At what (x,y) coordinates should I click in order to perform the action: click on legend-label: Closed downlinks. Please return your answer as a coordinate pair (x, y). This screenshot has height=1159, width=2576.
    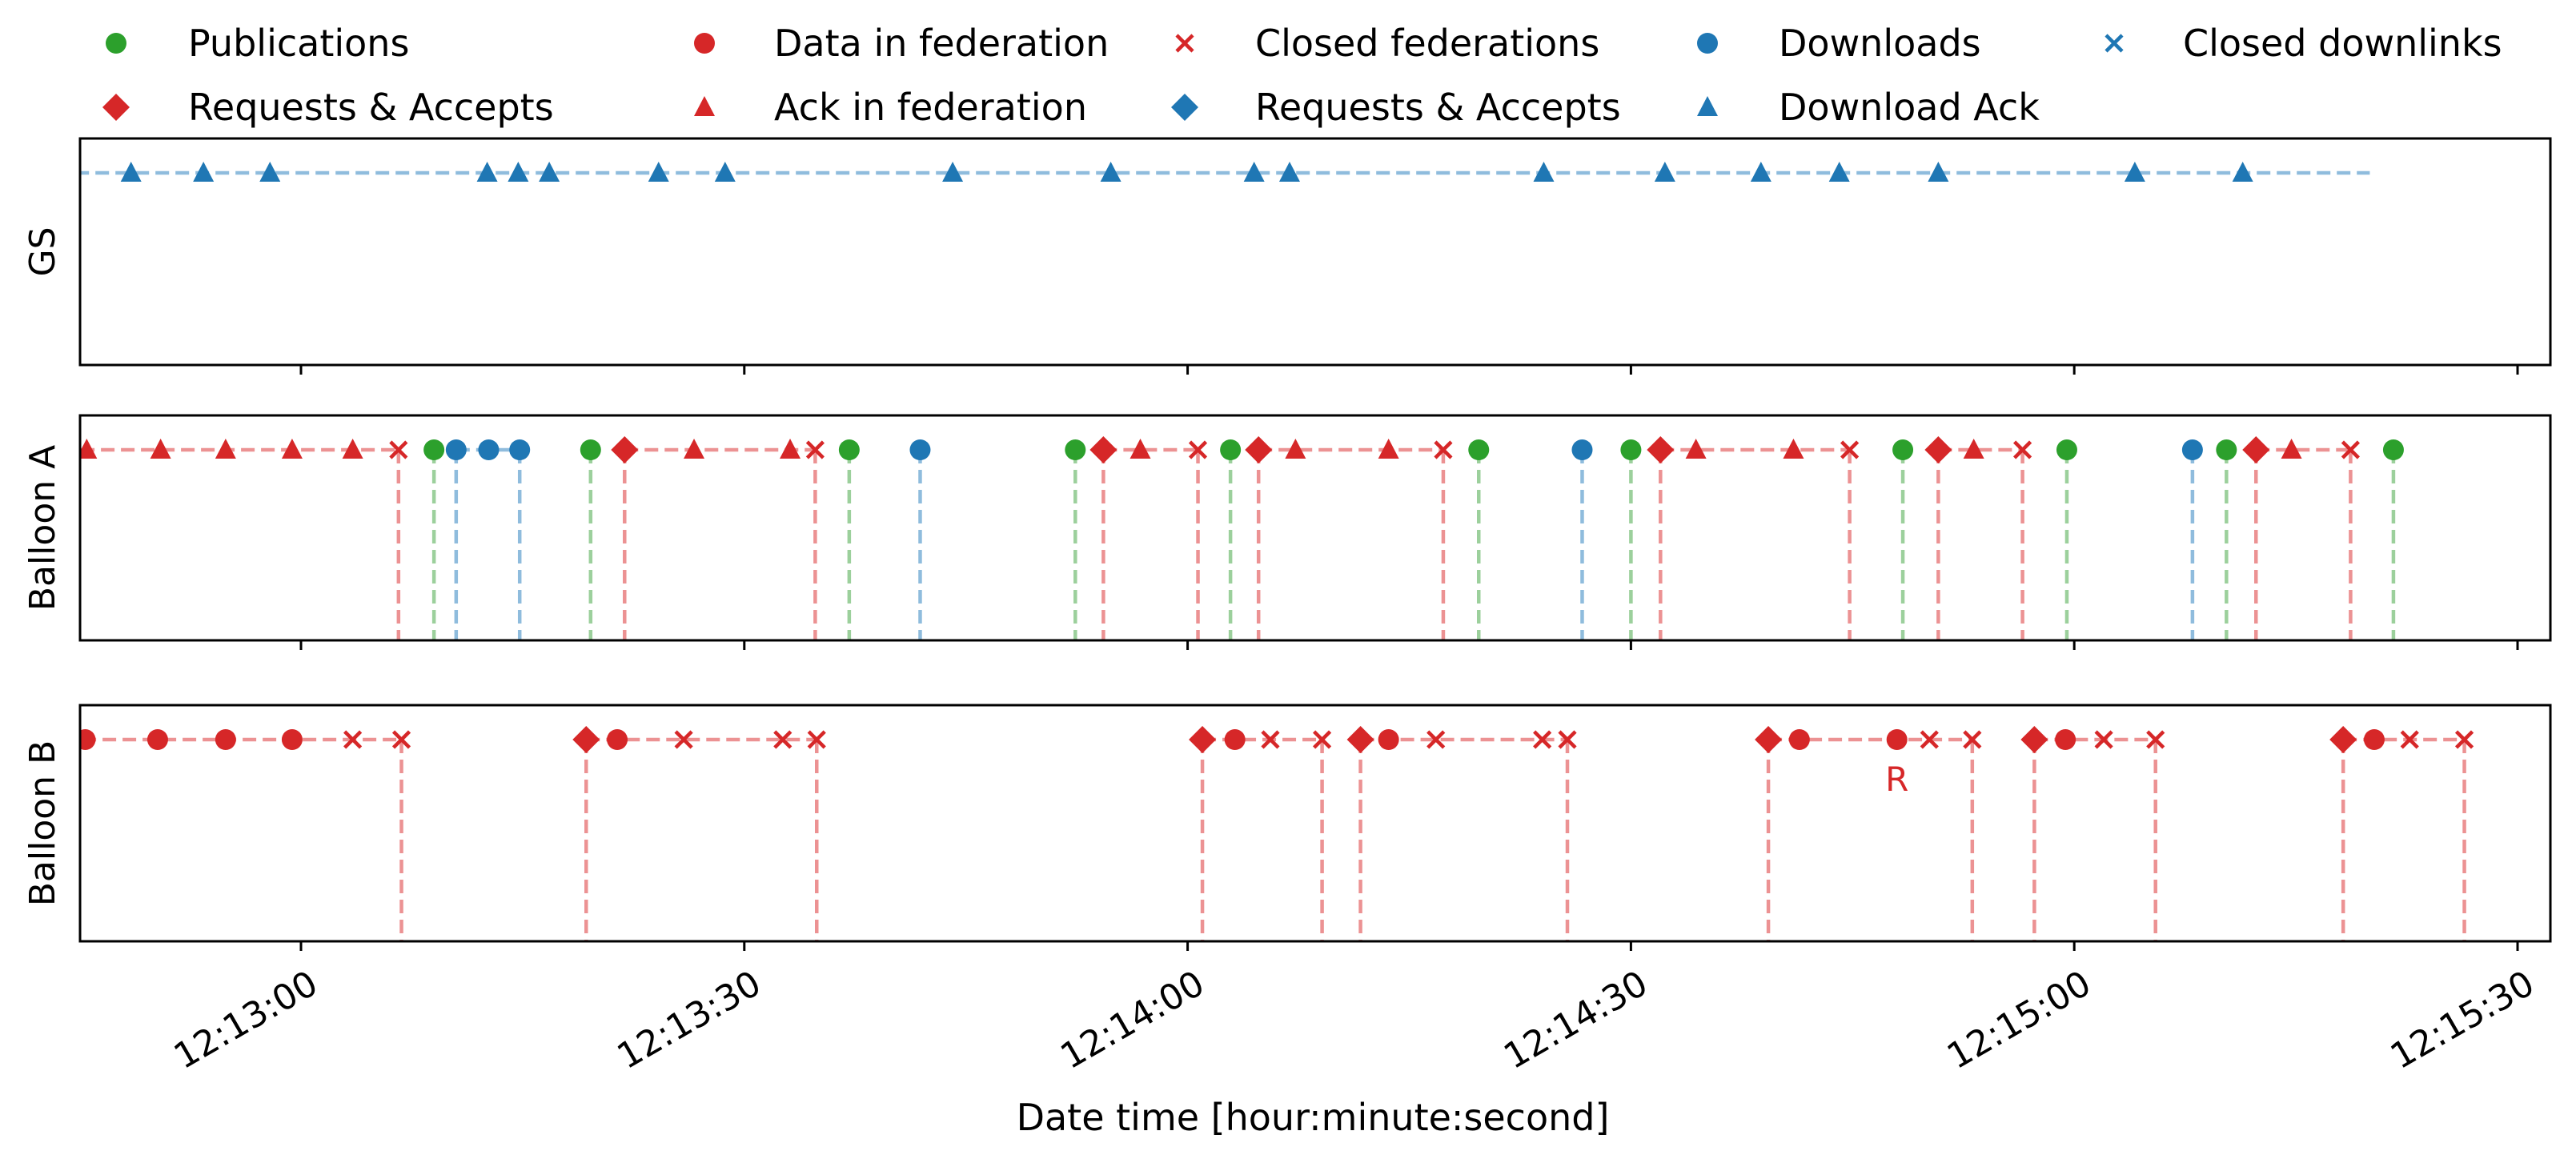
    Looking at the image, I should click on (2342, 43).